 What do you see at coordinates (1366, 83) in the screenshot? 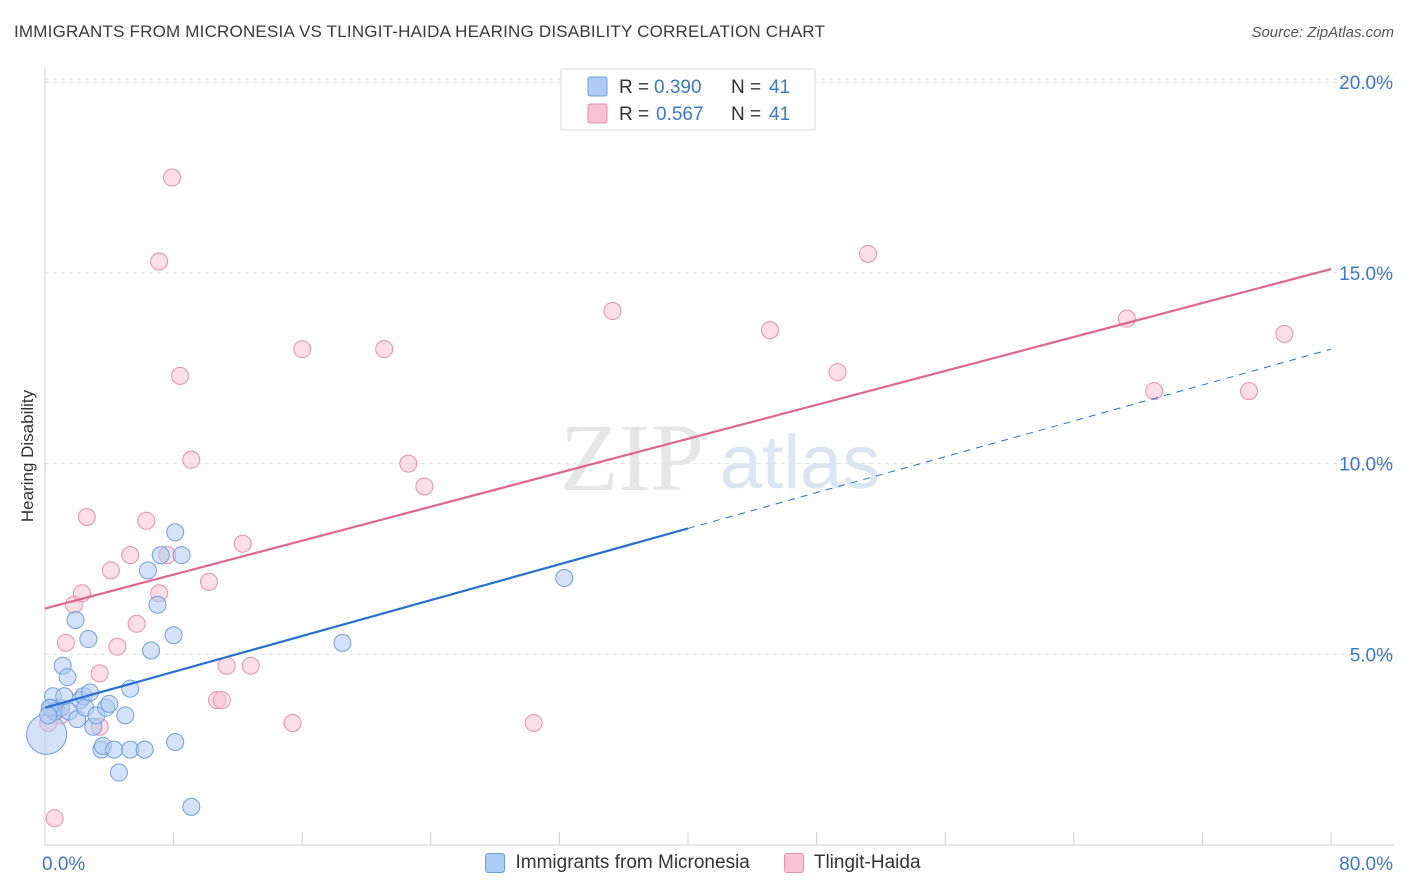
I see `y-tick-label: 20.0%` at bounding box center [1366, 83].